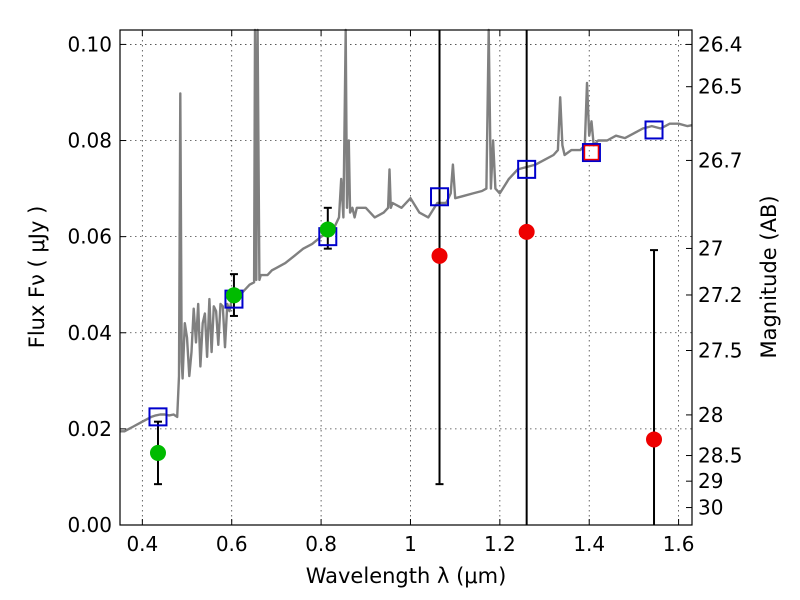  What do you see at coordinates (142, 544) in the screenshot?
I see `x-tick-label: 0.4` at bounding box center [142, 544].